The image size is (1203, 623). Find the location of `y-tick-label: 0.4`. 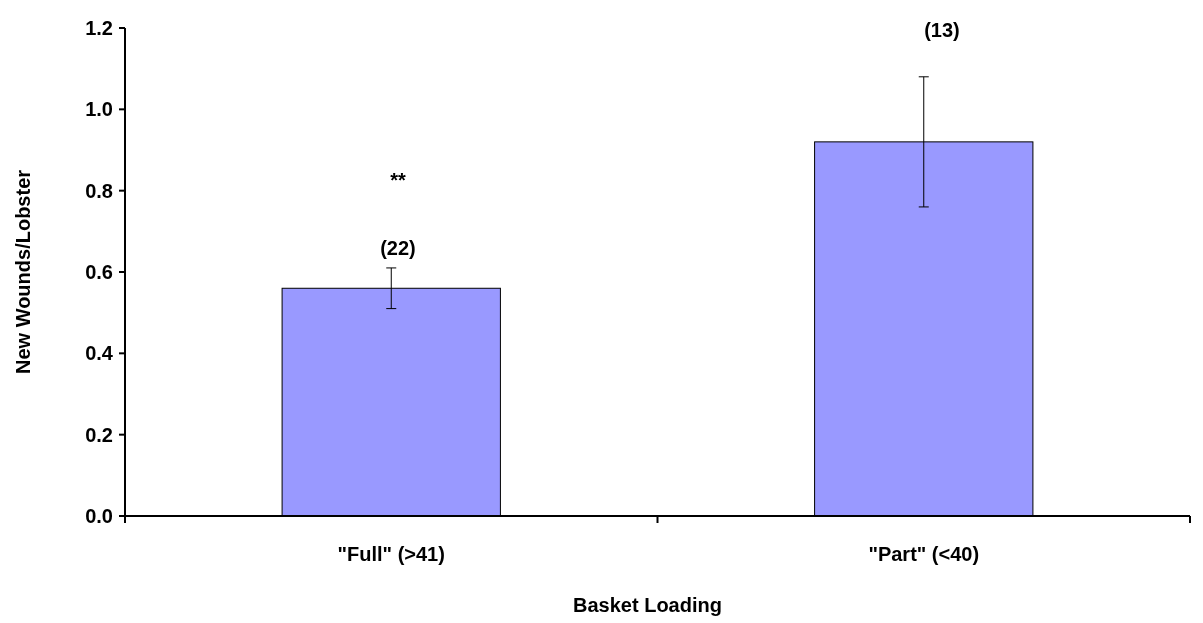

y-tick-label: 0.4 is located at coordinates (99, 353).